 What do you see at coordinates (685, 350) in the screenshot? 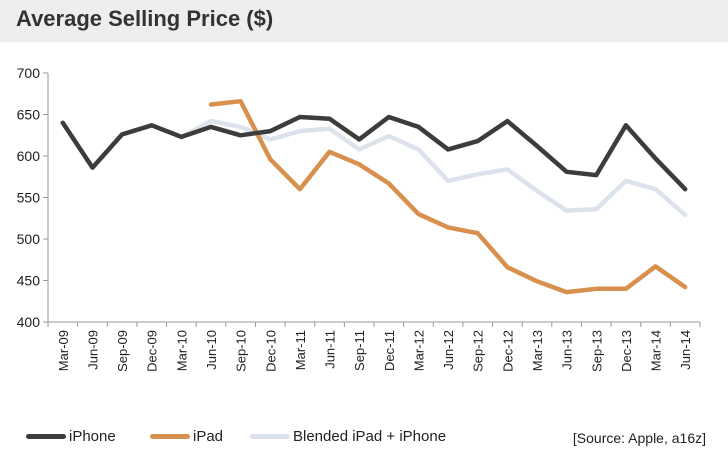
I see `x-tick-label-jun-14: Jun-14` at bounding box center [685, 350].